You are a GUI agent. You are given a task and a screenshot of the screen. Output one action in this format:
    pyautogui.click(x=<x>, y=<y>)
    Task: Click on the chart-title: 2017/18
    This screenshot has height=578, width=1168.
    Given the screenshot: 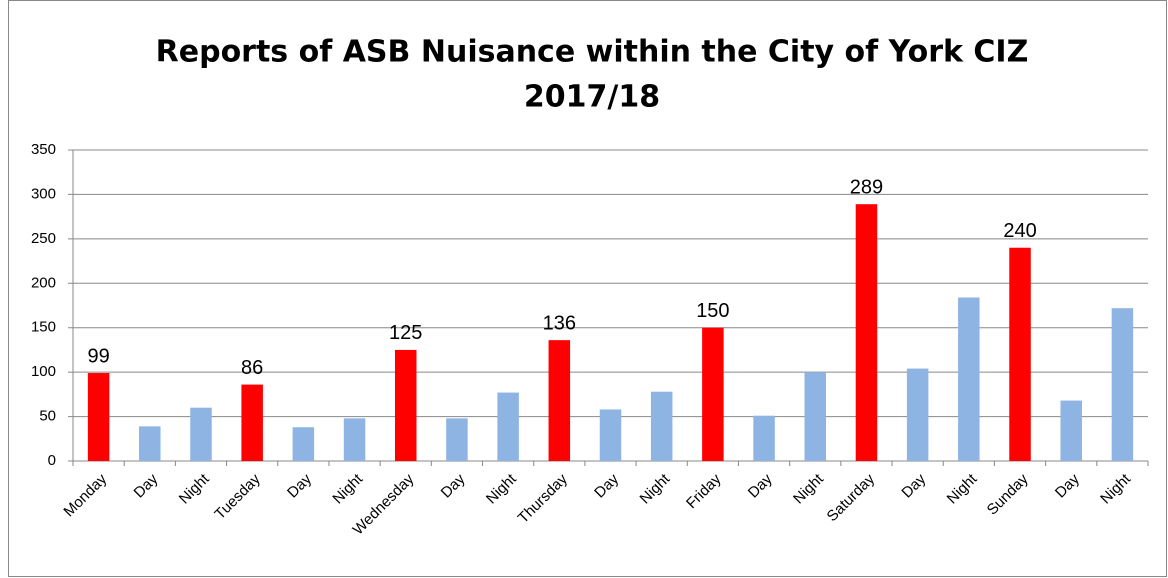 What is the action you would take?
    pyautogui.click(x=592, y=97)
    